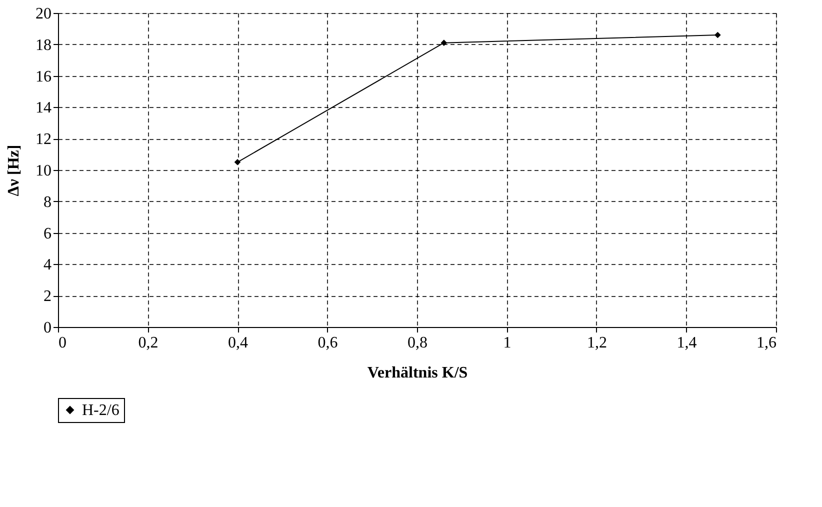 This screenshot has height=507, width=822. I want to click on y-tick-label: 2, so click(48, 297).